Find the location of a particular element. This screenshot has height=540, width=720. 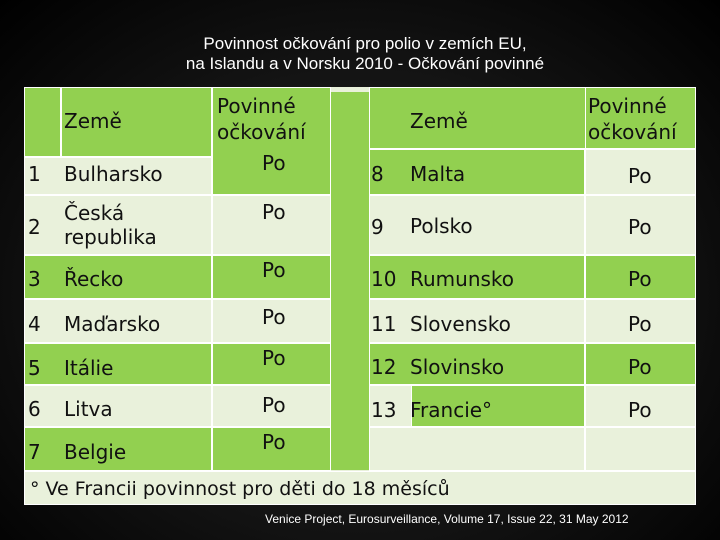

row-10-number: 10 is located at coordinates (384, 279).